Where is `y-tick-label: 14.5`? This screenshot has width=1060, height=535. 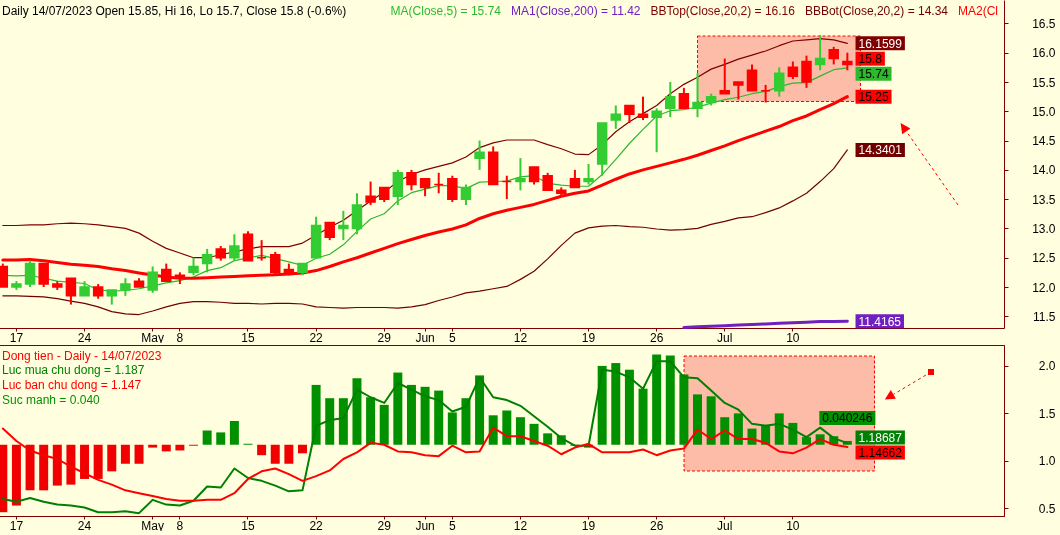 y-tick-label: 14.5 is located at coordinates (1044, 141).